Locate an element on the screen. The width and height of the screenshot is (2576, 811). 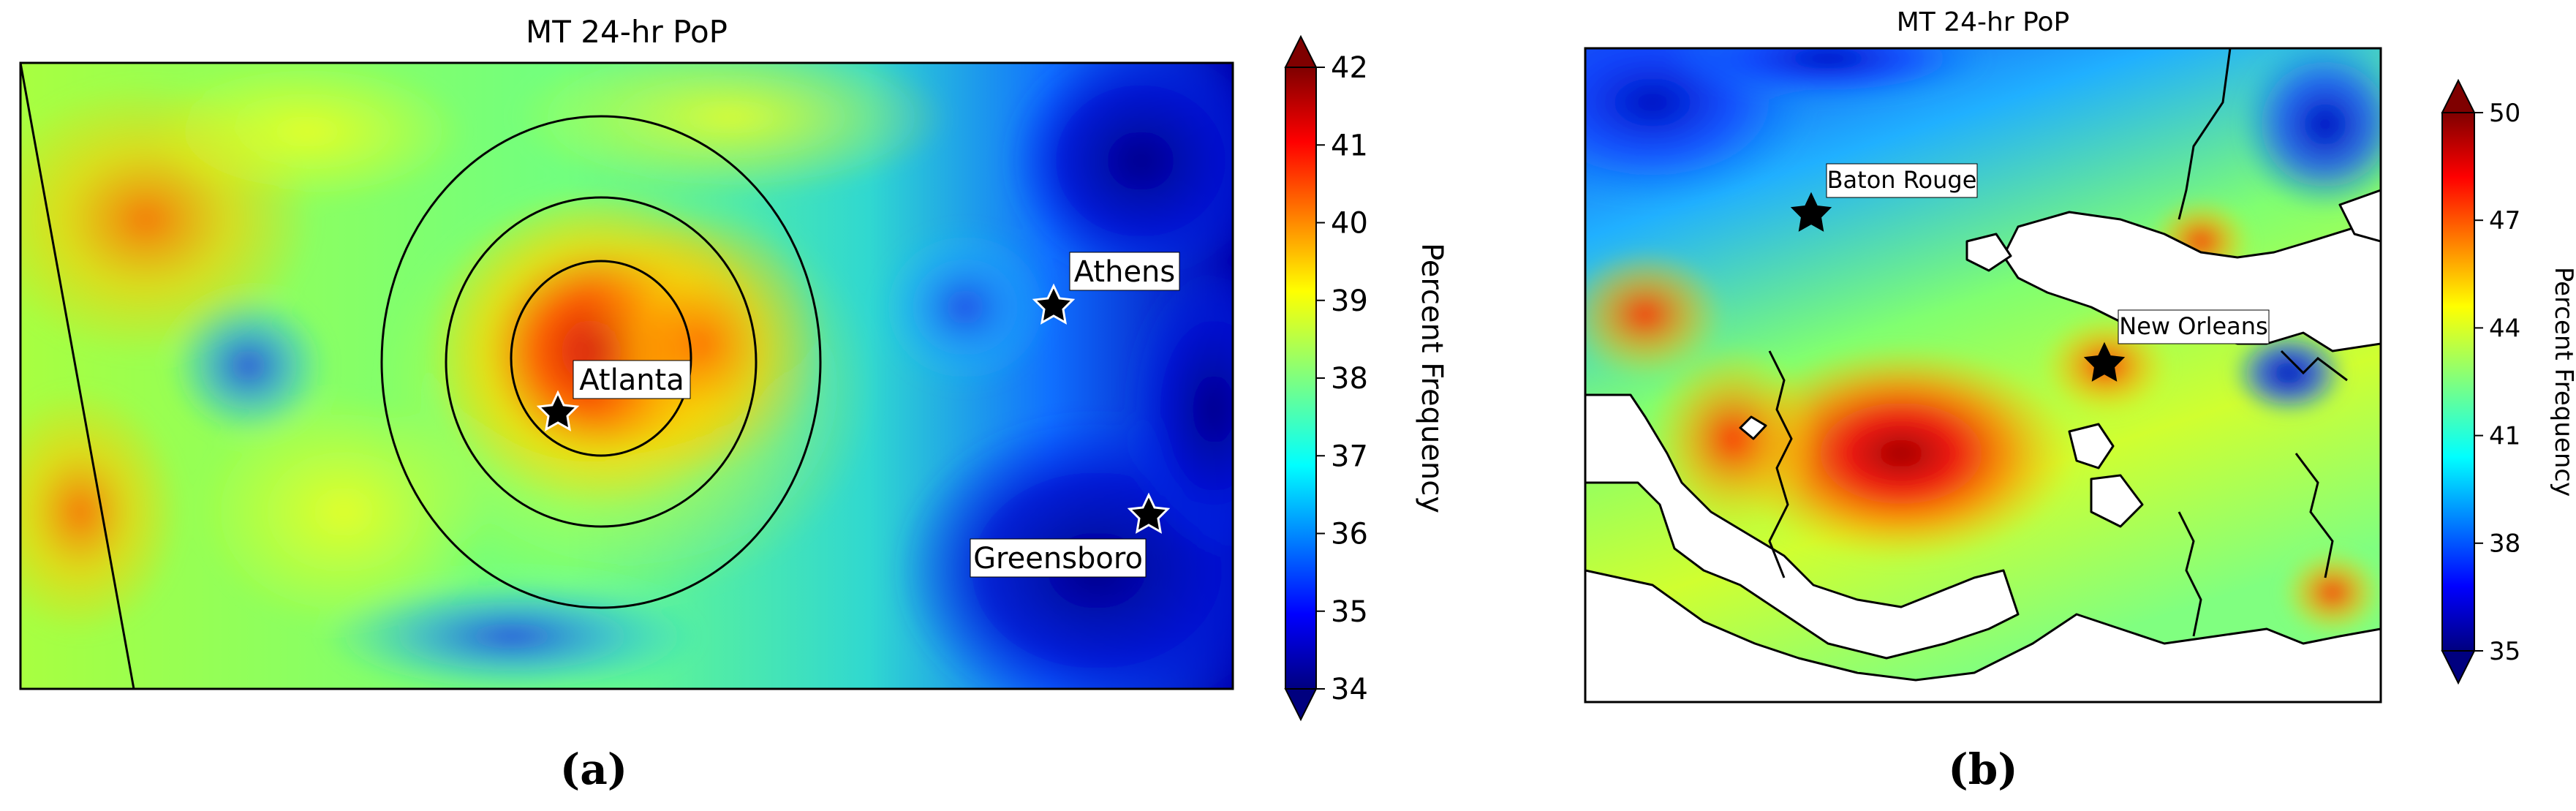
atlanta-star-icon is located at coordinates (558, 410).